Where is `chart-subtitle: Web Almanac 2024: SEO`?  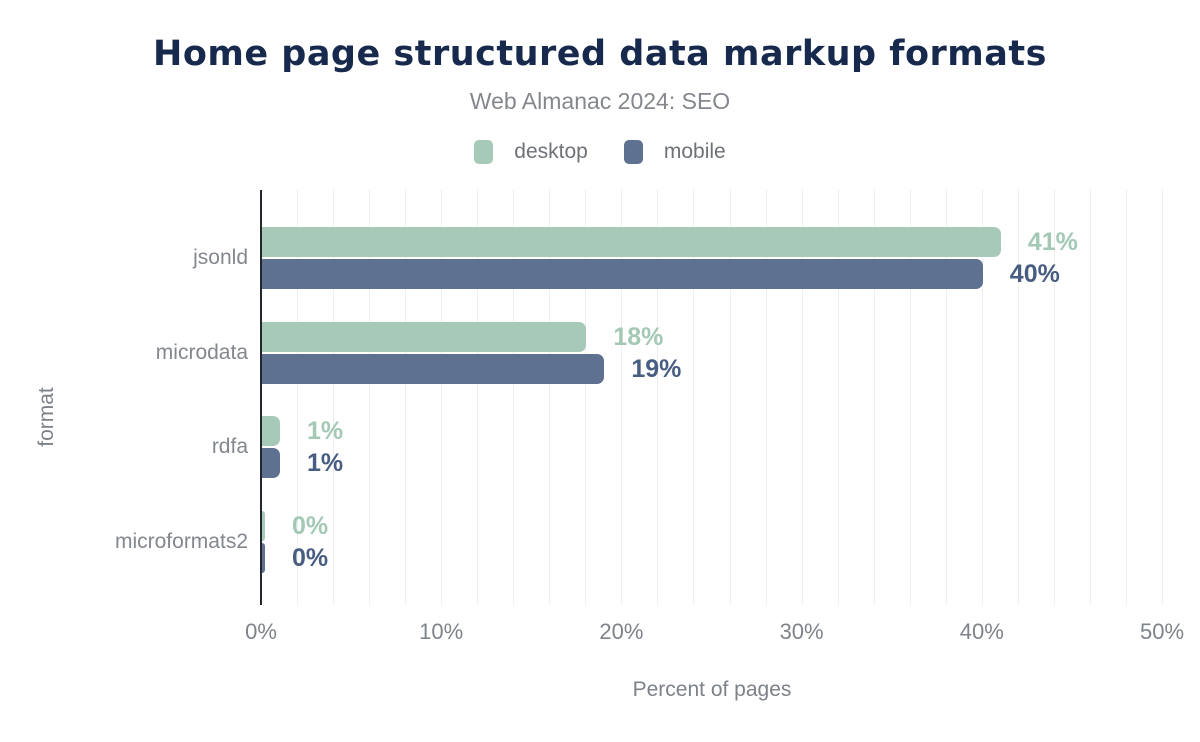 chart-subtitle: Web Almanac 2024: SEO is located at coordinates (600, 101).